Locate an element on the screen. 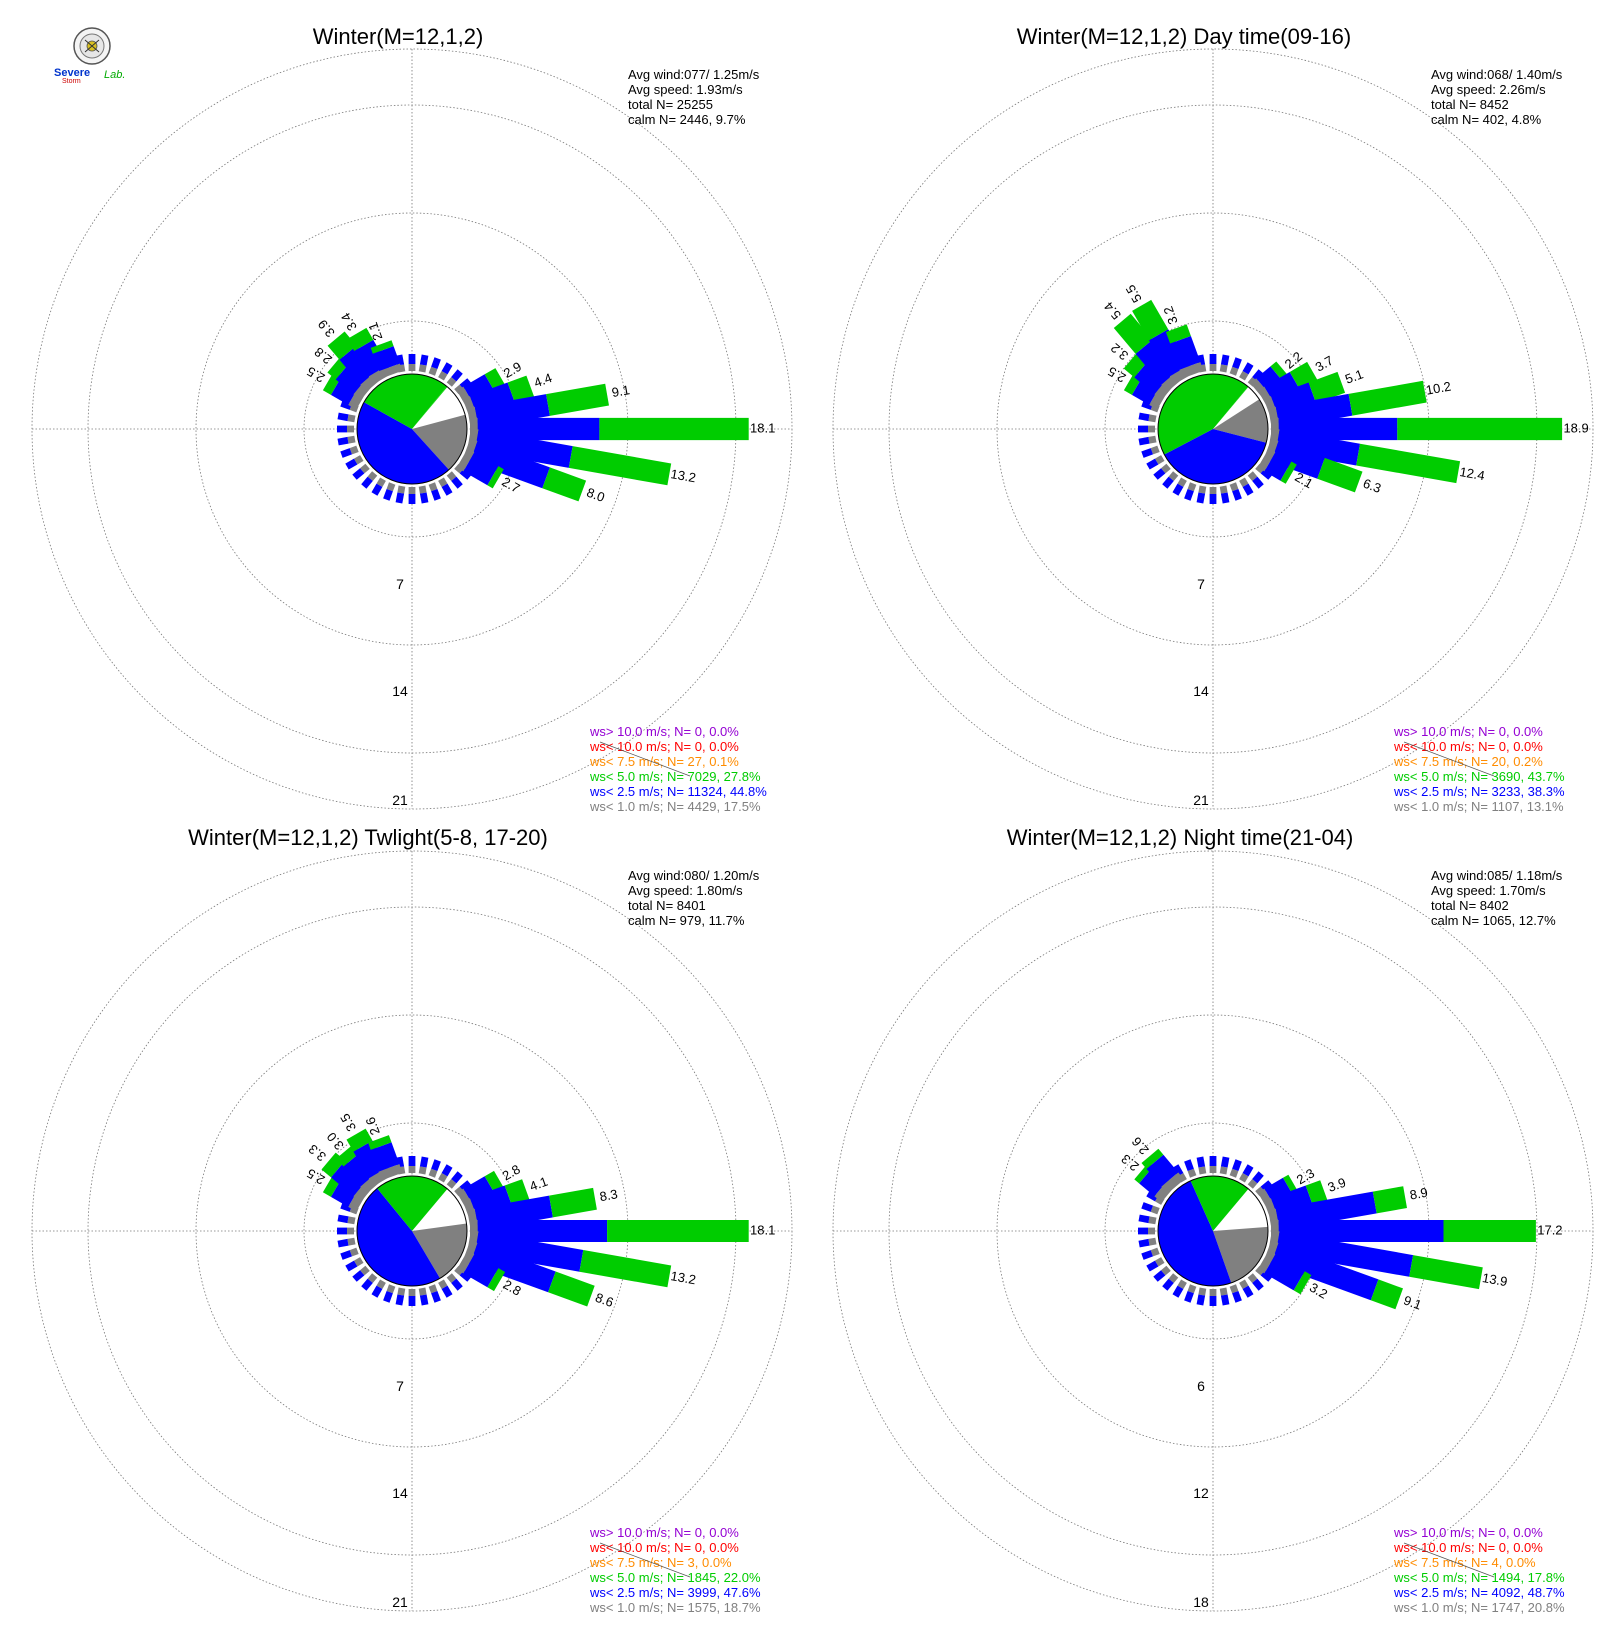  petal-label: 12.4 is located at coordinates (1472, 473).